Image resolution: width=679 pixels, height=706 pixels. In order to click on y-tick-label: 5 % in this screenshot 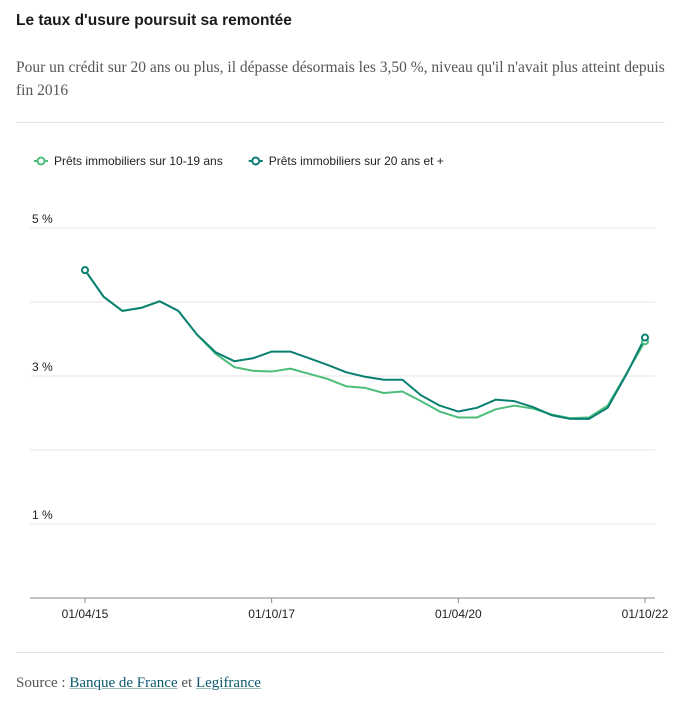, I will do `click(42, 219)`.